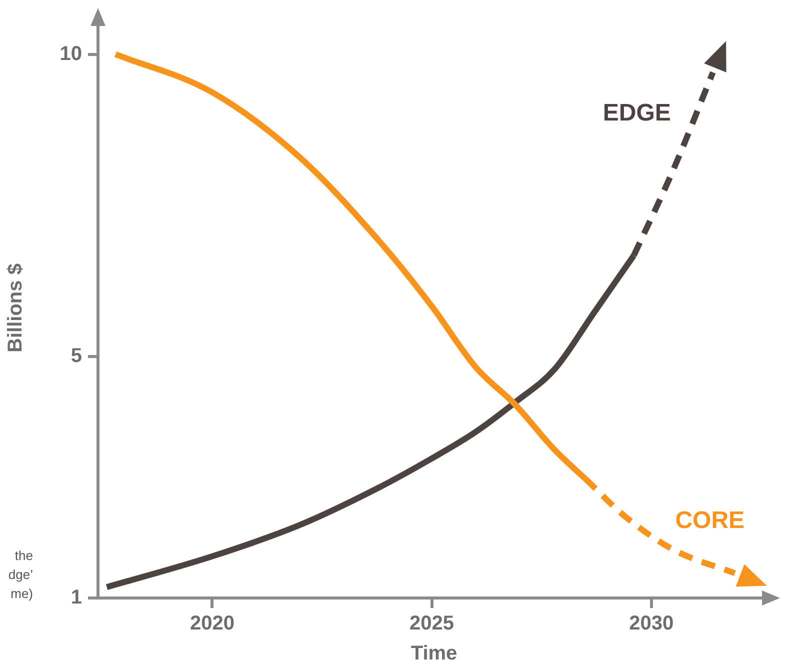  Describe the element at coordinates (23, 555) in the screenshot. I see `text: the` at that location.